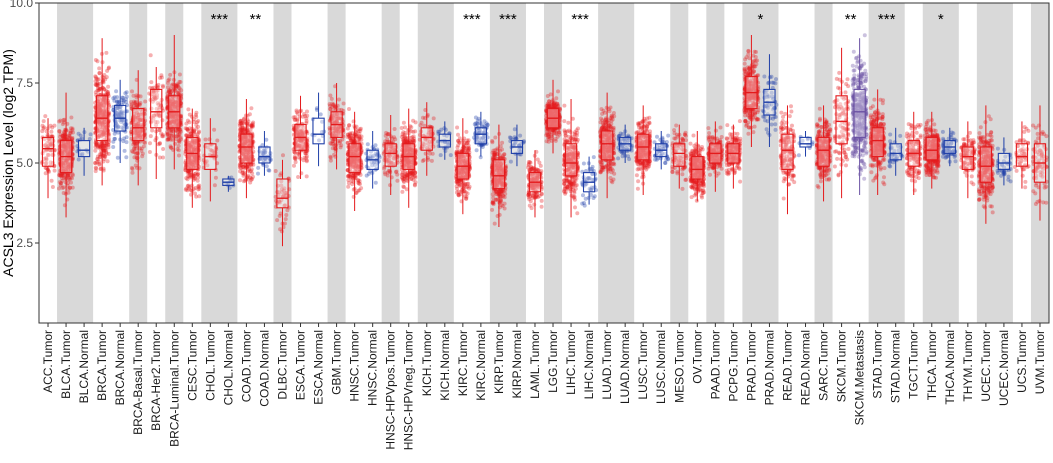 The height and width of the screenshot is (463, 1053). Describe the element at coordinates (679, 163) in the screenshot. I see `group-band-meso` at that location.